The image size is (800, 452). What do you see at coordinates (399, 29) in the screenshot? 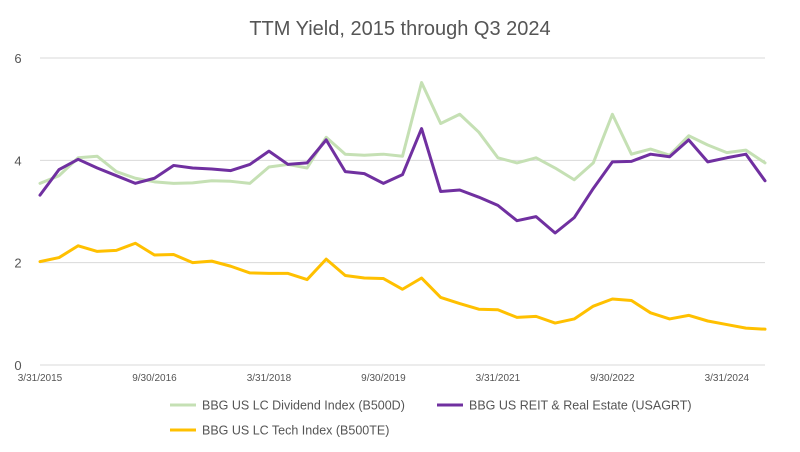
I see `chart-title: TTM Yield, 2015 through Q3 2024` at bounding box center [399, 29].